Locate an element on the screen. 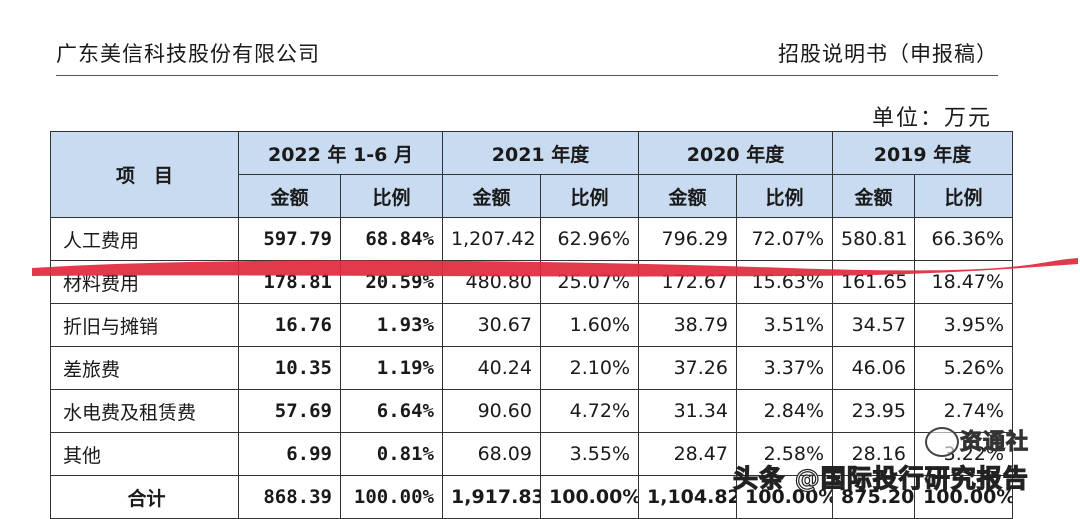  cell: 62.96% is located at coordinates (589, 239).